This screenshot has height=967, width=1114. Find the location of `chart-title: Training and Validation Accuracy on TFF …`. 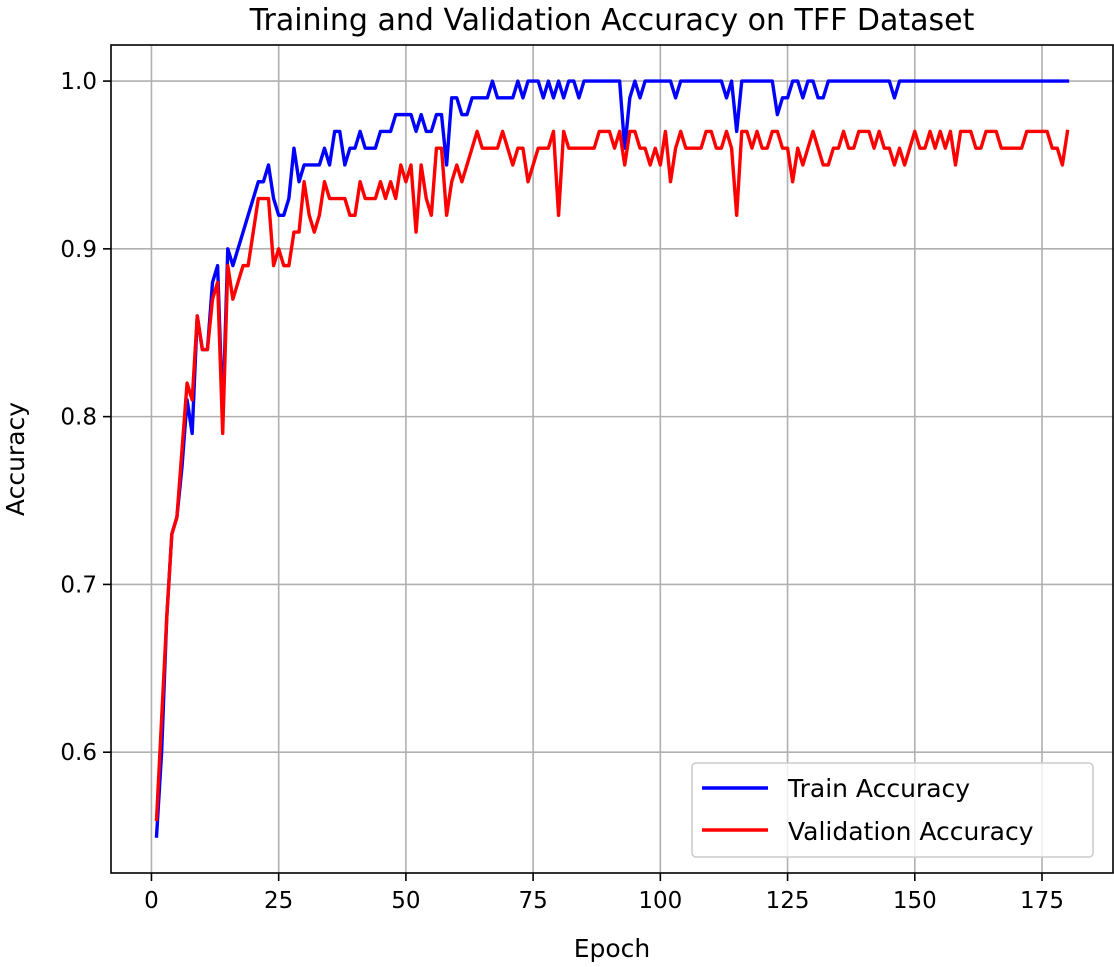

chart-title: Training and Validation Accuracy on TFF … is located at coordinates (612, 20).